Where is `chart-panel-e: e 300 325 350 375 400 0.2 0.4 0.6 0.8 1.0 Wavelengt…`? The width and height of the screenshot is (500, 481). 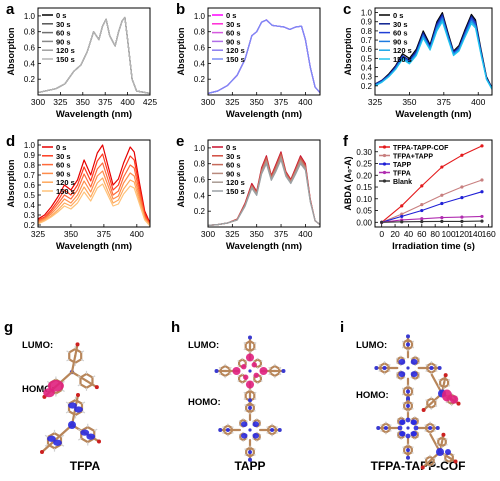
chart-panel-e: e 300 325 350 375 400 0.2 0.4 0.6 0.8 1.0 Wavelengt… is located at coordinates (248, 192).